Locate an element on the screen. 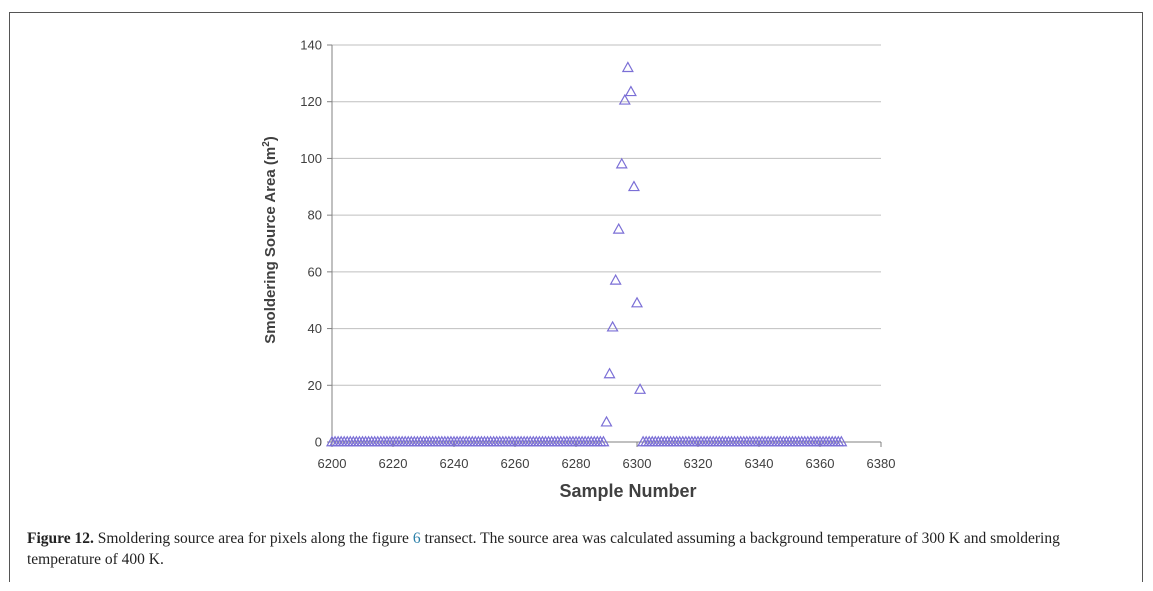 The height and width of the screenshot is (591, 1153). x-tick-label-6360: 6360 is located at coordinates (820, 463).